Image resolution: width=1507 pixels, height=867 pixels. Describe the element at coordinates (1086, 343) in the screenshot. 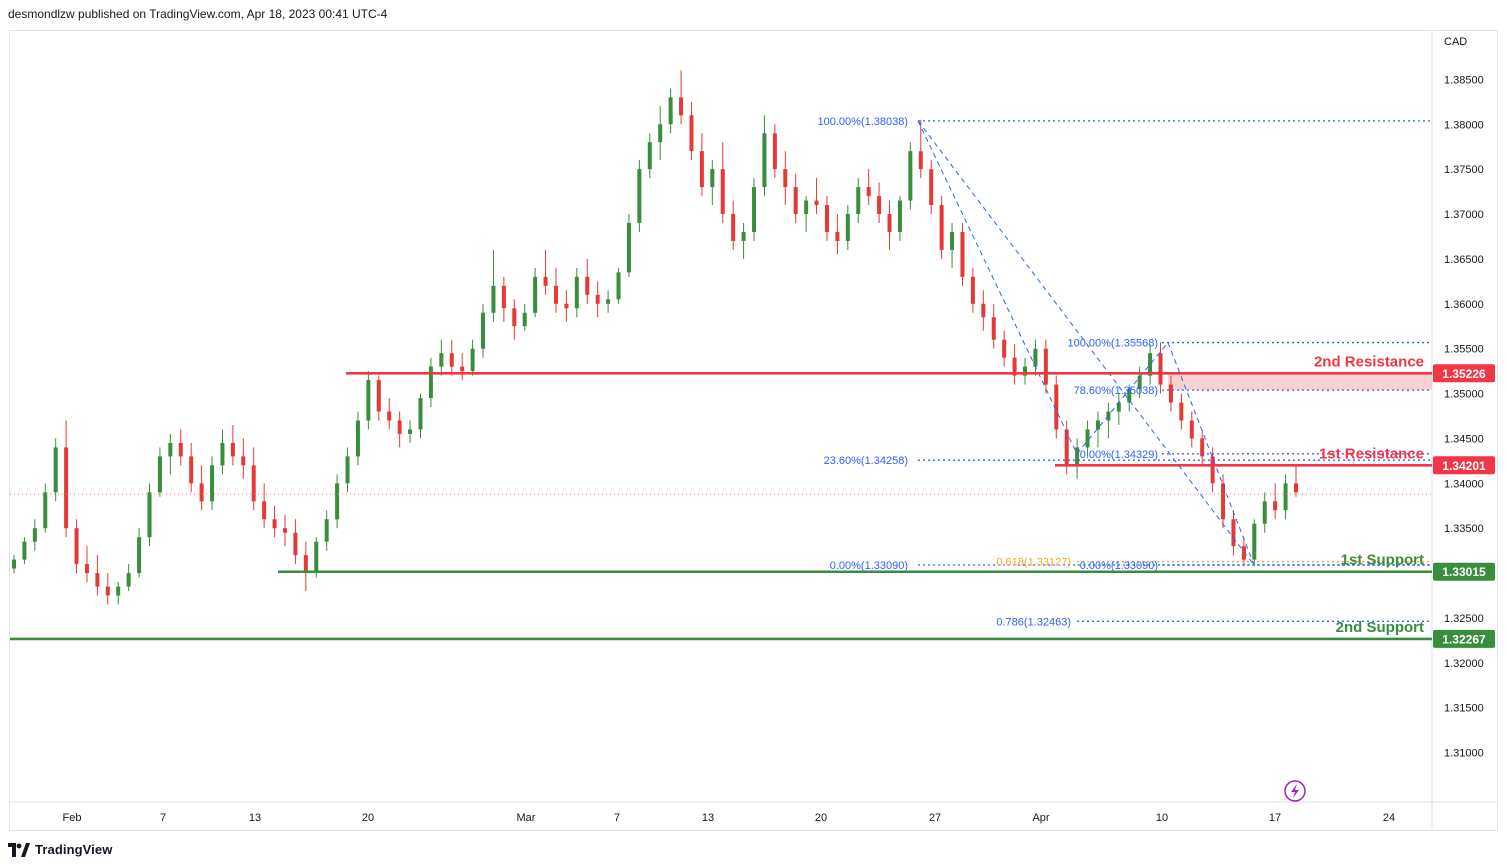

I see `fib-connector-line` at that location.